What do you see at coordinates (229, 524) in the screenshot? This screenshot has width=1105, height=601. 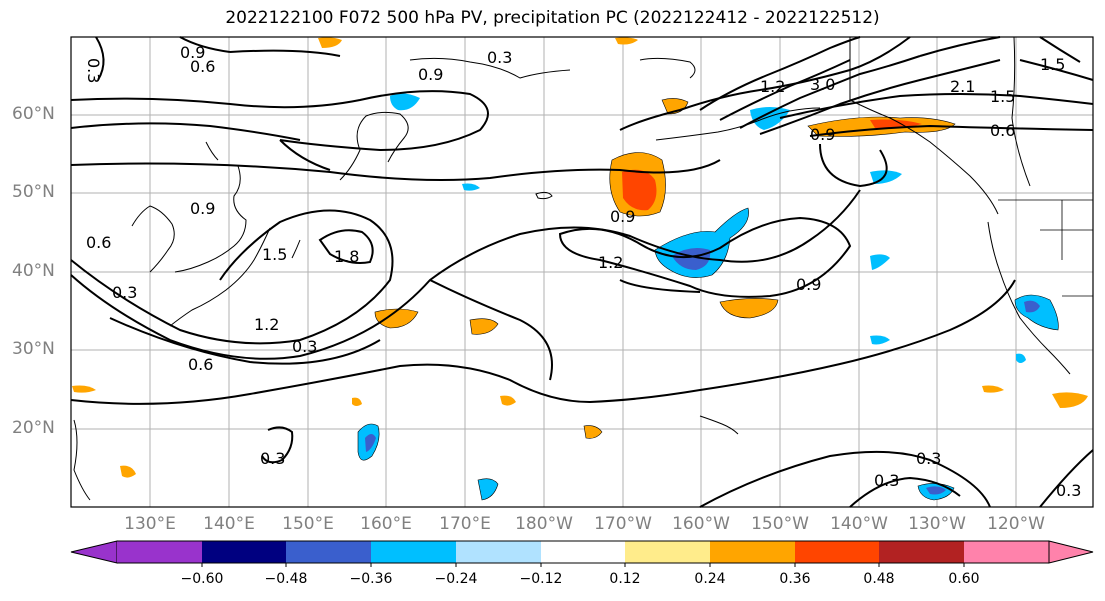 I see `lon-label: 140°E` at bounding box center [229, 524].